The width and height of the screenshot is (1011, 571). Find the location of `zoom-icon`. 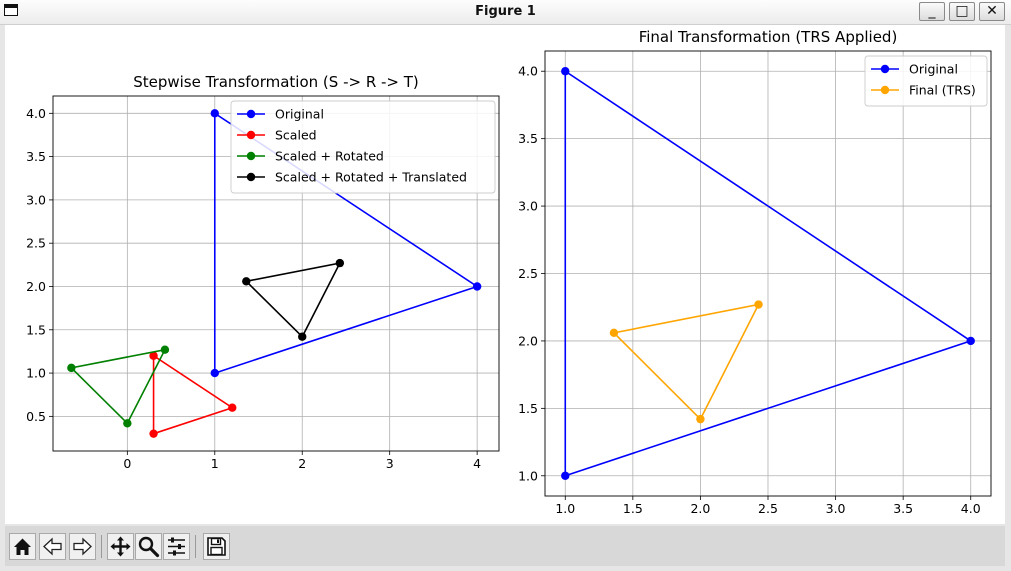

zoom-icon is located at coordinates (149, 547).